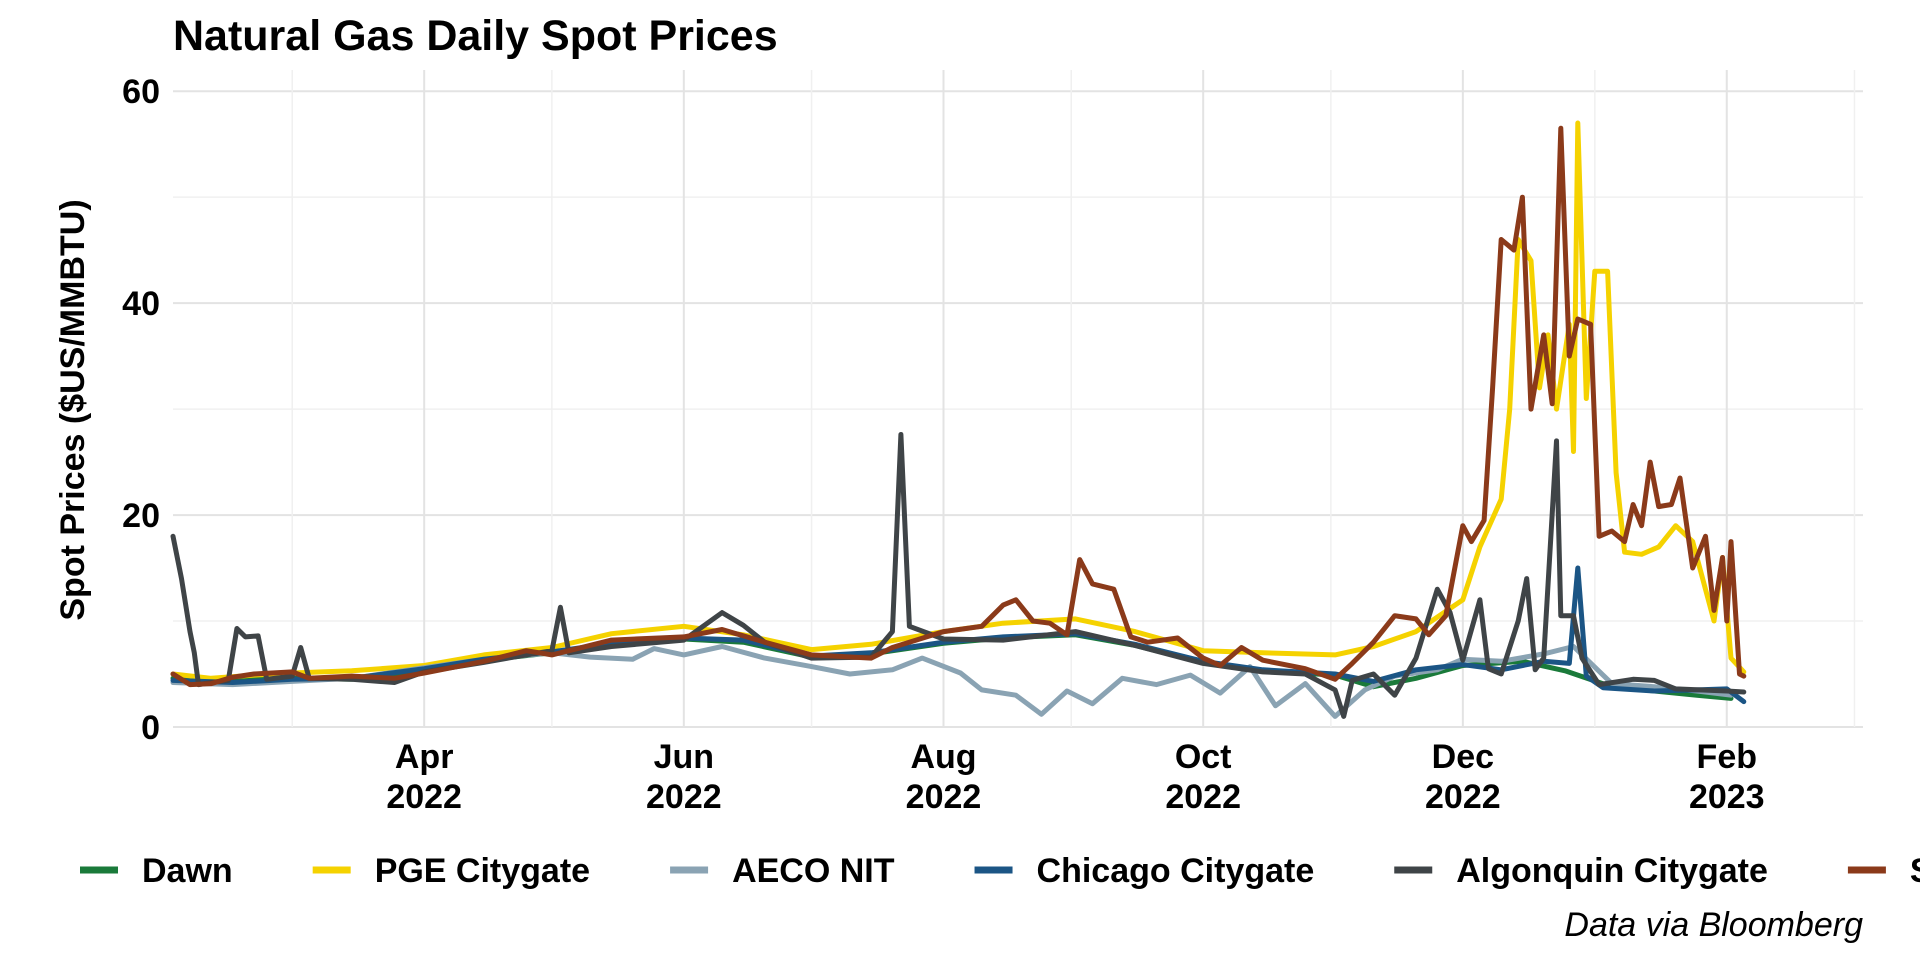  I want to click on legend-label-algonquin-citygate: Algonquin Citygate, so click(1612, 871).